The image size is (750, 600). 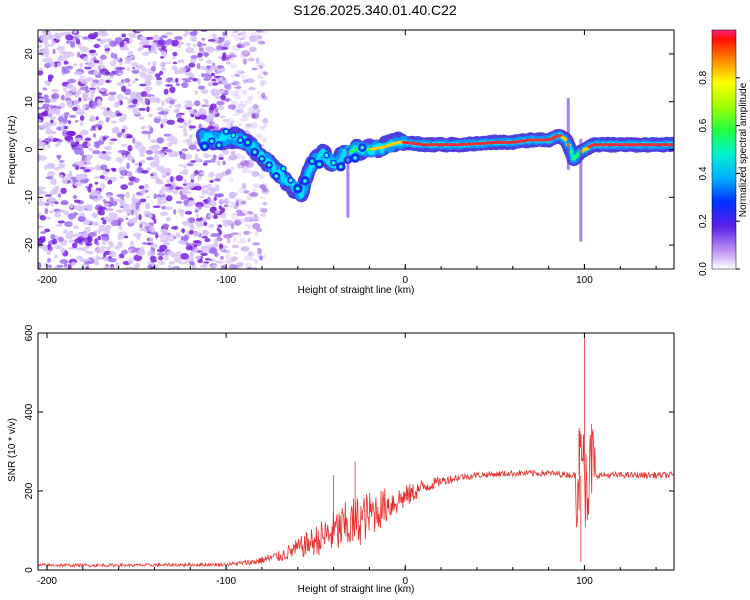 I want to click on snr-y-tick-label: 200, so click(x=29, y=490).